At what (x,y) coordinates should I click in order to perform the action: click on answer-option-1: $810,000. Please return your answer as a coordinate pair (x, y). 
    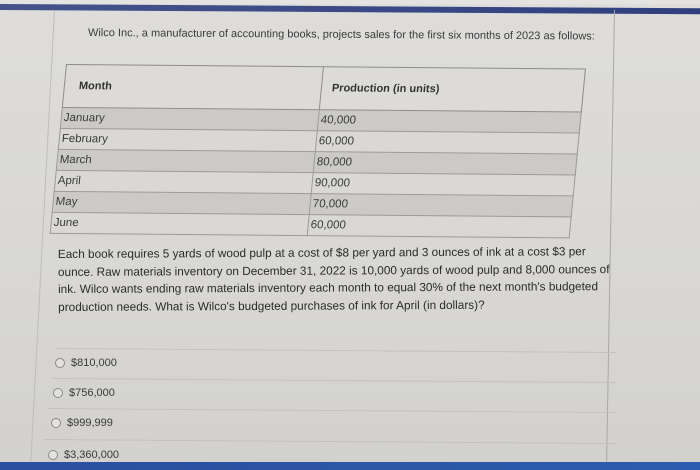
    Looking at the image, I should click on (86, 363).